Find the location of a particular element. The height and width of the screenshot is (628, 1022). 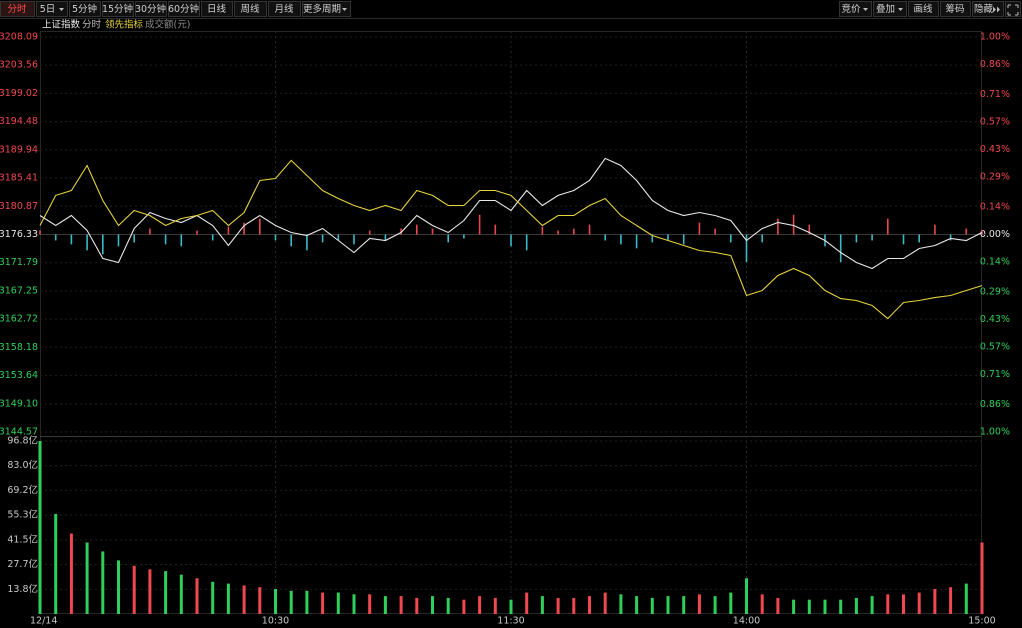

y-tick-label: 3189.94 is located at coordinates (19, 149).